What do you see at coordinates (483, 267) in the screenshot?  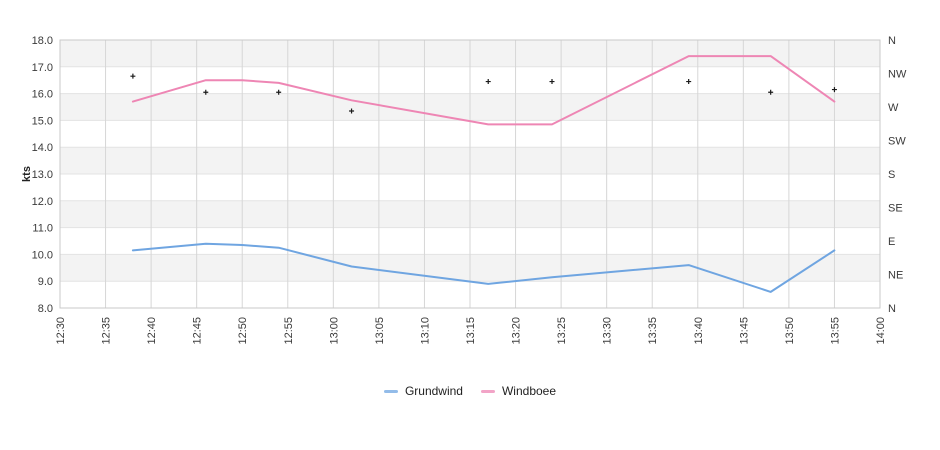 I see `grundwind-line` at bounding box center [483, 267].